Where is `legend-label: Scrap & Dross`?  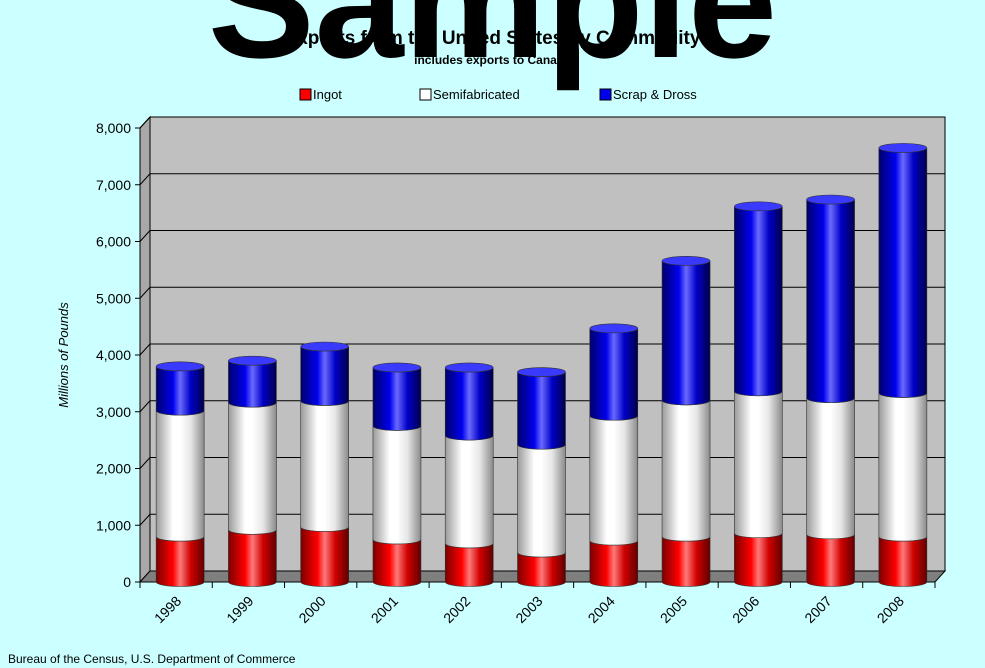 legend-label: Scrap & Dross is located at coordinates (655, 94).